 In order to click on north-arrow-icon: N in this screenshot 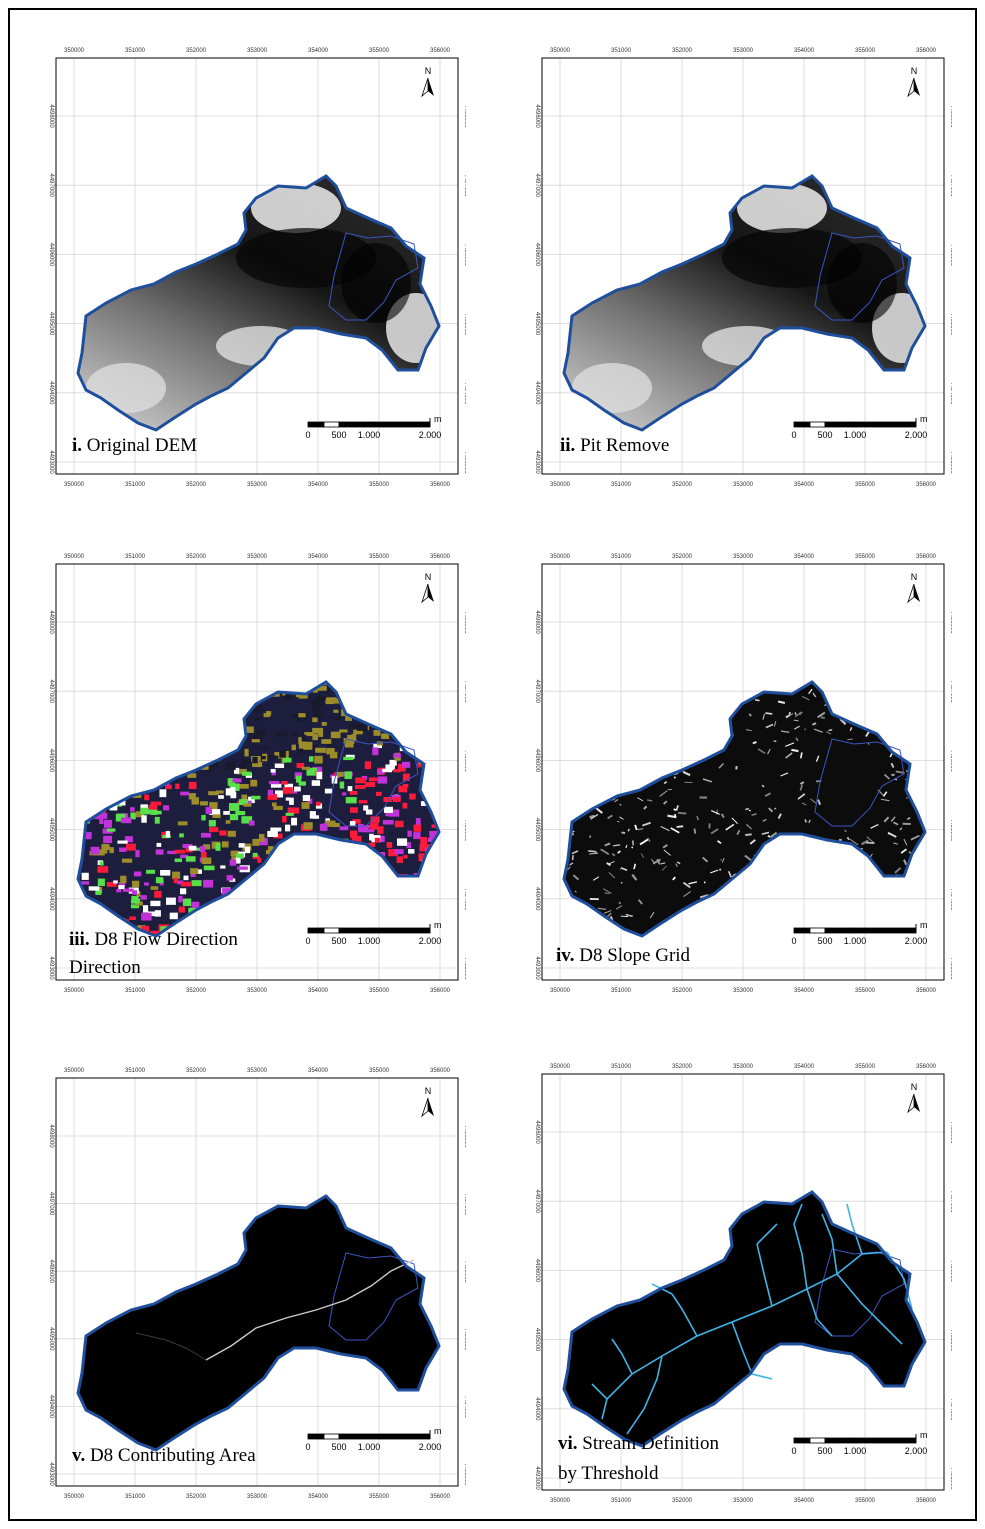, I will do `click(427, 82)`.